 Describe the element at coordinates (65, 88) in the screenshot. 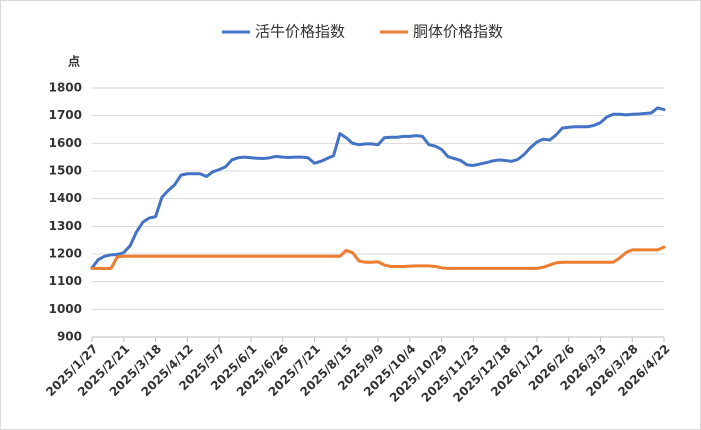

I see `y-tick-label: 1800` at that location.